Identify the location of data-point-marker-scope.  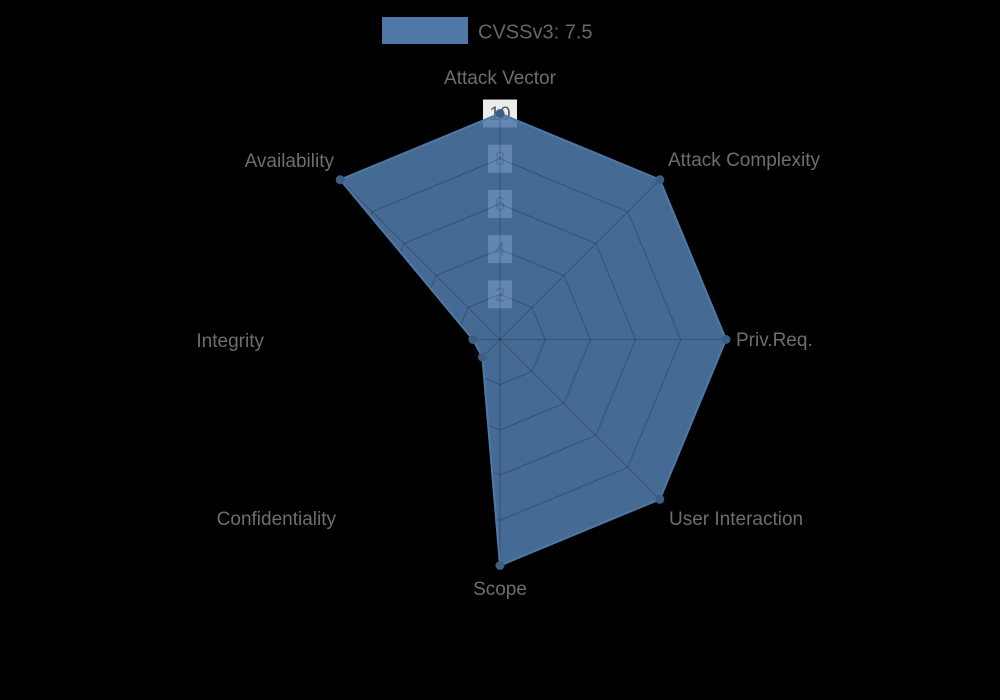
(500, 565).